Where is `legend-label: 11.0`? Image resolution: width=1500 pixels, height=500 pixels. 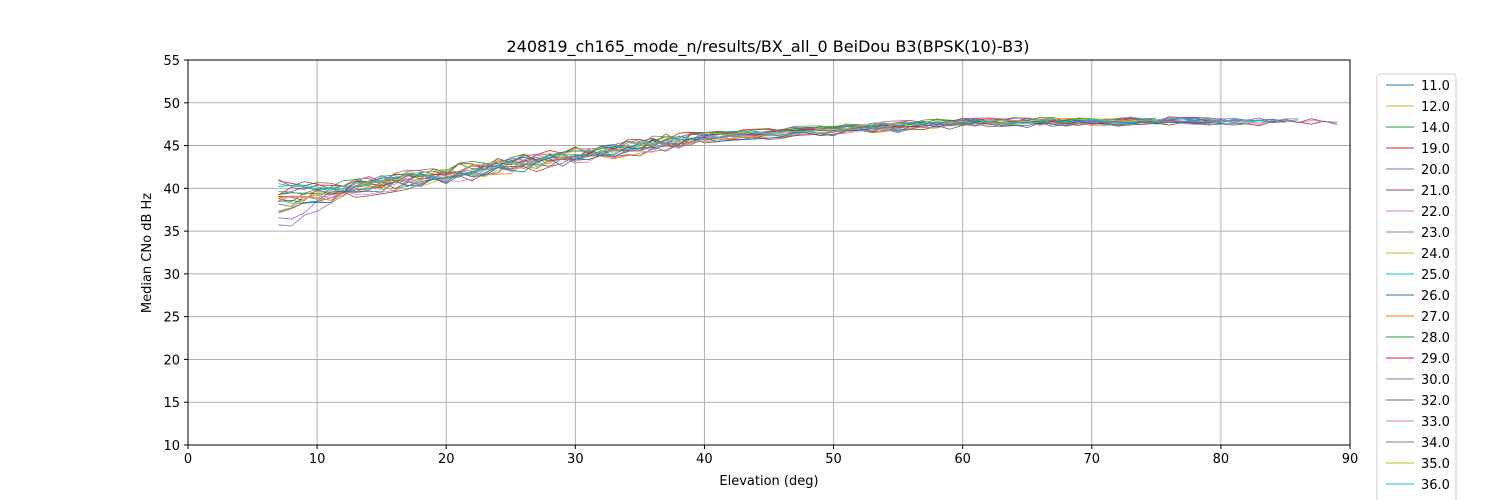 legend-label: 11.0 is located at coordinates (1435, 86).